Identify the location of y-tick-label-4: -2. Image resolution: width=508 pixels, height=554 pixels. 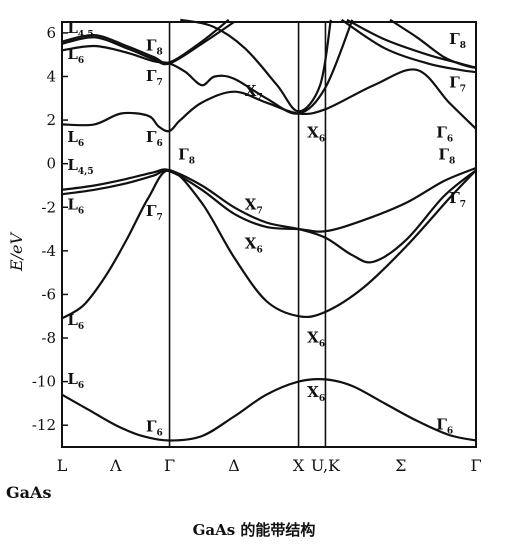
(48, 207).